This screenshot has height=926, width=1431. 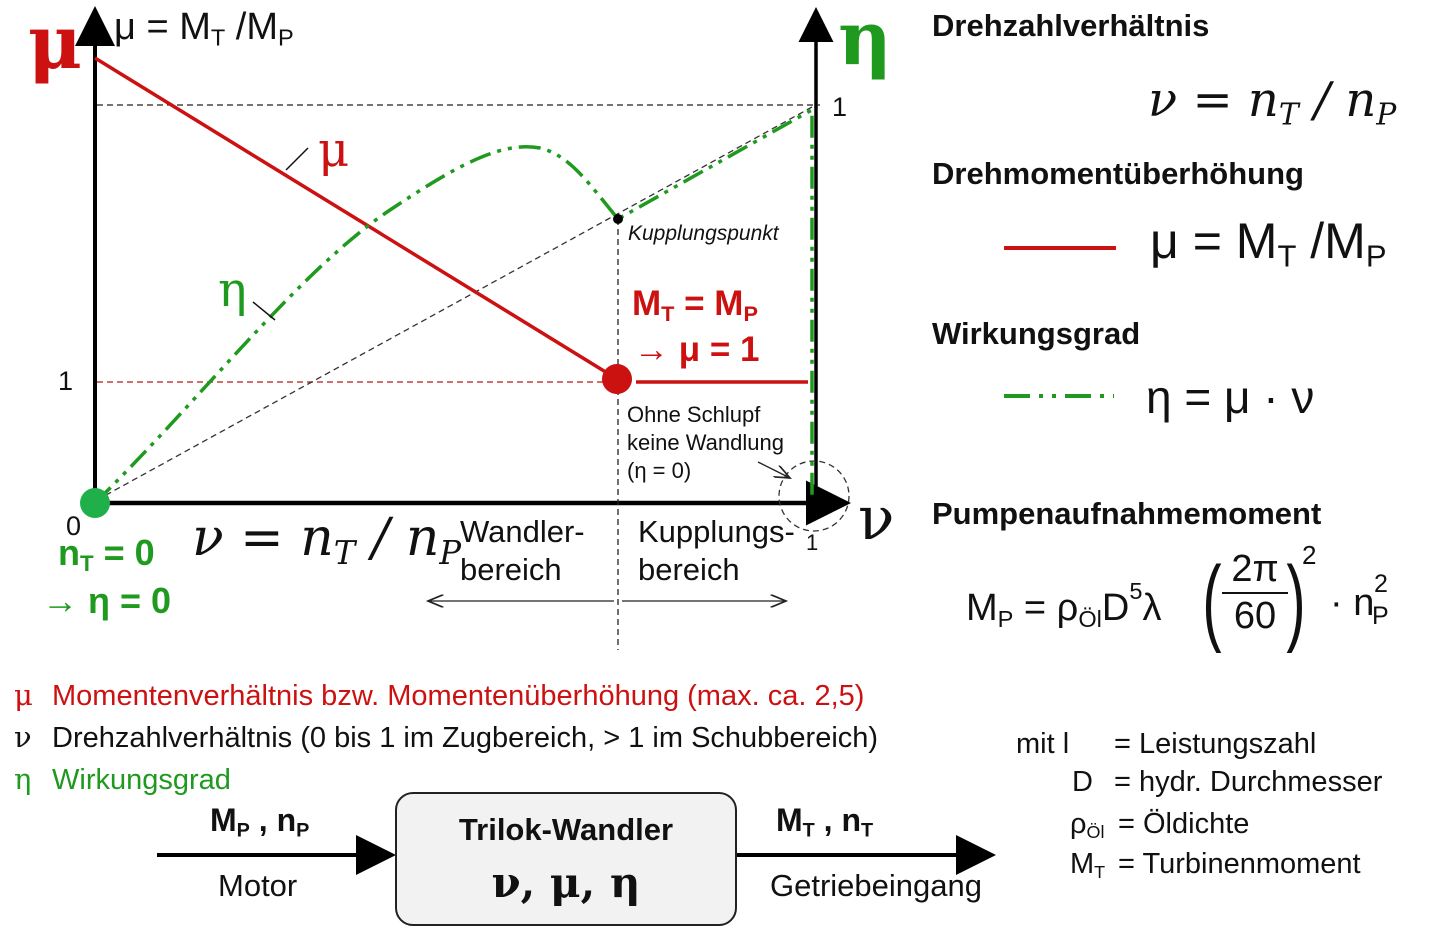 What do you see at coordinates (55, 43) in the screenshot?
I see `mu-axis-symbol: μ` at bounding box center [55, 43].